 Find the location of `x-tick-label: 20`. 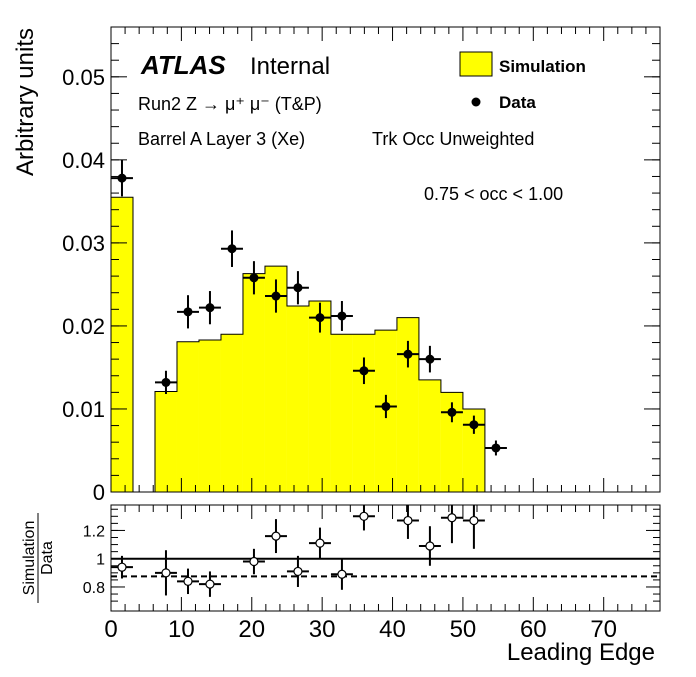

x-tick-label: 20 is located at coordinates (251, 629).